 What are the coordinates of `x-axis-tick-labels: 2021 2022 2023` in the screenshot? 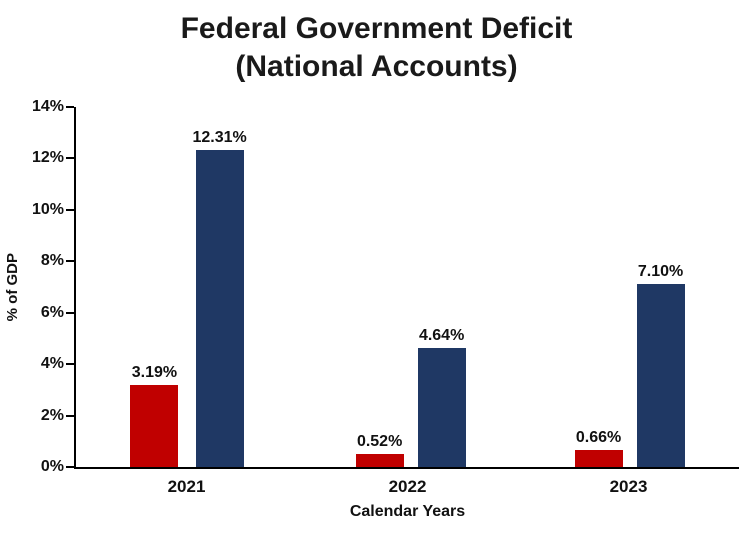 It's located at (407, 487).